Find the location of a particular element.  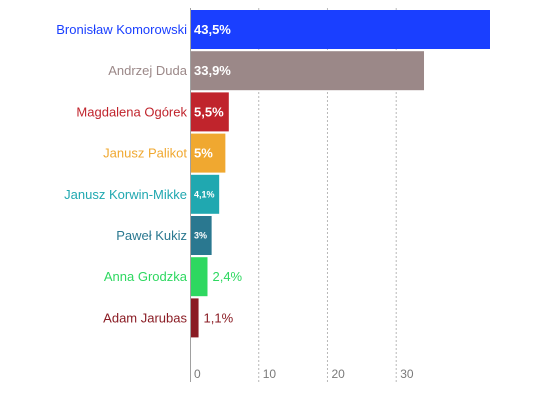

value-label: 3% is located at coordinates (200, 236).